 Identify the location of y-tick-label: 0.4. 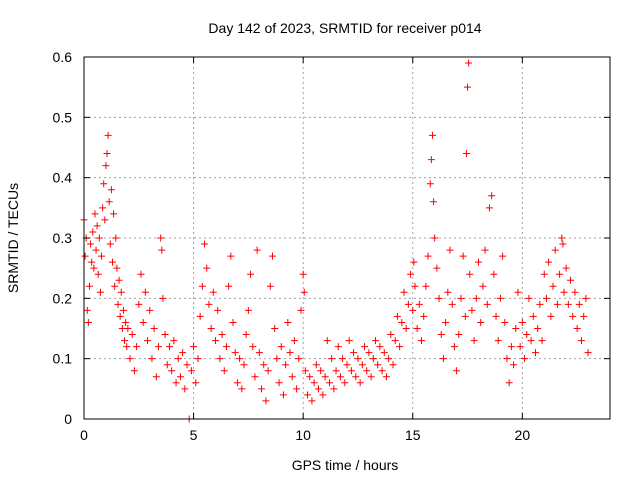
(63, 178).